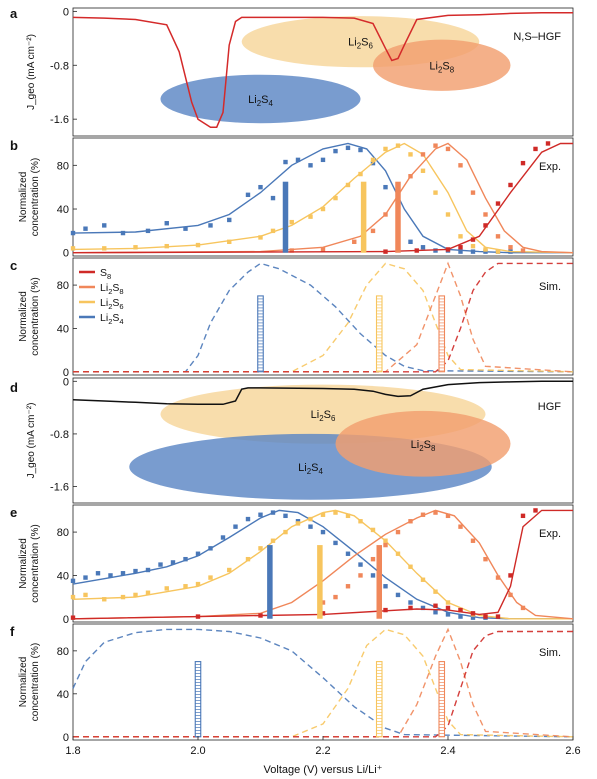  I want to click on ellipse-label-Li2S4: Li2S4, so click(260, 101).